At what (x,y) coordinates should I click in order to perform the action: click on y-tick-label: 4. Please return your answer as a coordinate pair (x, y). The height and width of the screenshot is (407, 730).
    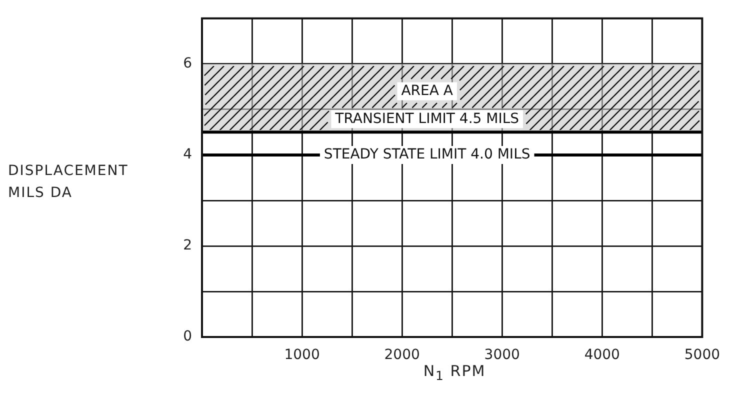
    Looking at the image, I should click on (187, 154).